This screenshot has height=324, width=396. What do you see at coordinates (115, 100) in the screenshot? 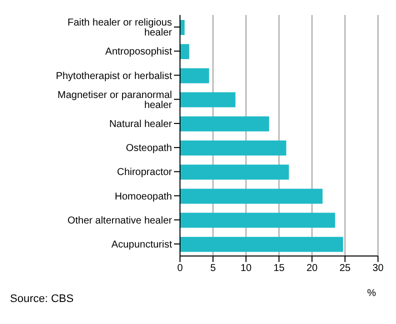
I see `y-tick-label: Magnetiser or paranormal healer` at bounding box center [115, 100].